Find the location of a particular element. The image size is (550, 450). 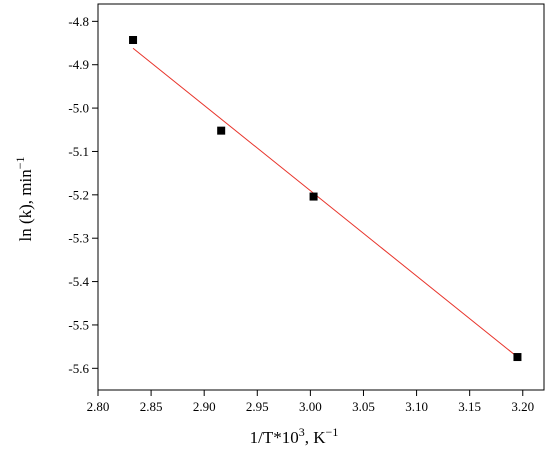

x-tick-label: 2.85 is located at coordinates (151, 406).